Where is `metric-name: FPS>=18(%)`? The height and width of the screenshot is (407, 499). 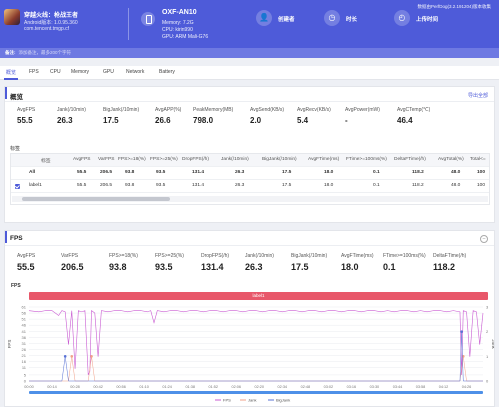
metric-name: FPS>=18(%) is located at coordinates (123, 256).